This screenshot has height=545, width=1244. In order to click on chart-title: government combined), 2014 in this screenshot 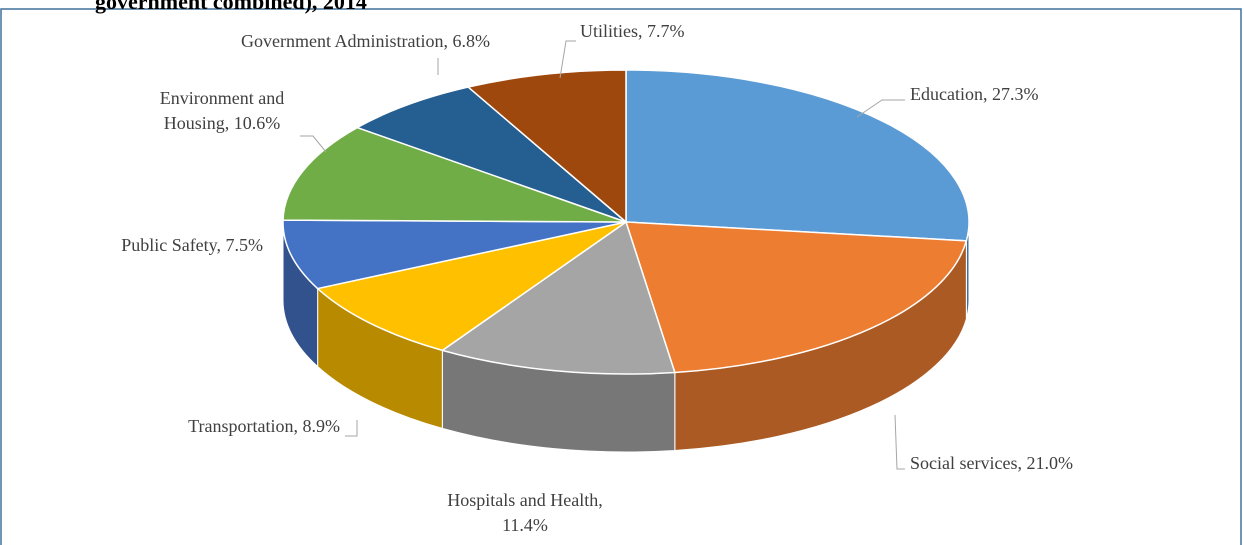, I will do `click(231, 7)`.